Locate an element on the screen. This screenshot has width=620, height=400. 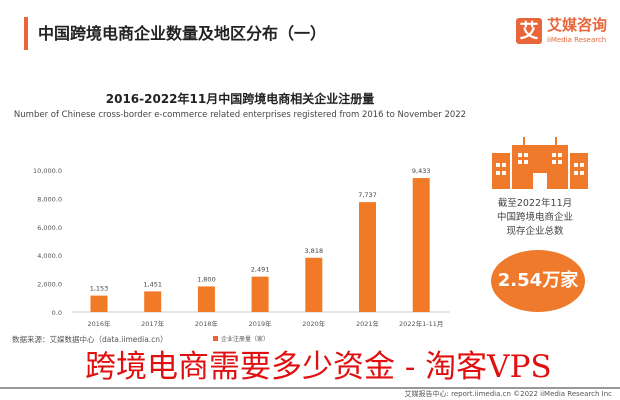
y-tick-label: 6,000.0 is located at coordinates (49, 228).